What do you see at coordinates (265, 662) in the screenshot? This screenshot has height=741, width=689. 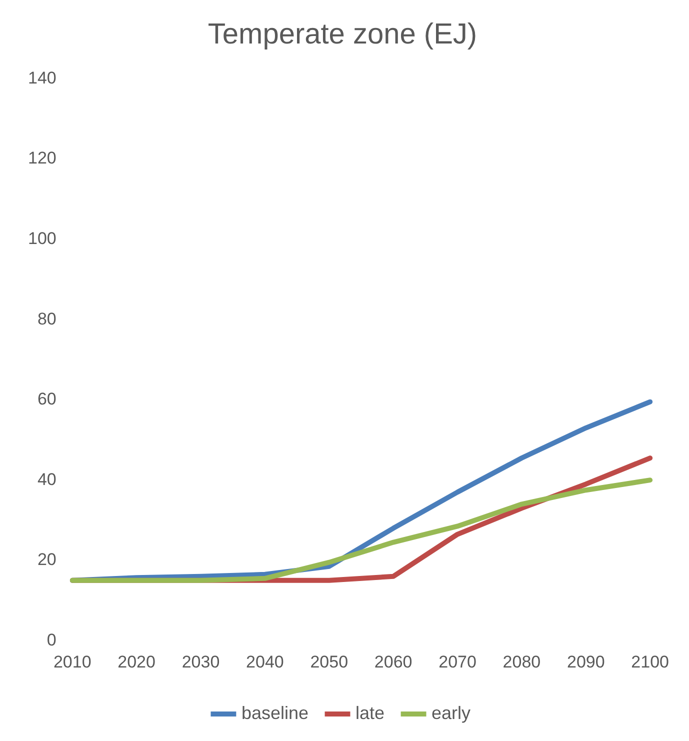 I see `x-tick-label: 2040` at bounding box center [265, 662].